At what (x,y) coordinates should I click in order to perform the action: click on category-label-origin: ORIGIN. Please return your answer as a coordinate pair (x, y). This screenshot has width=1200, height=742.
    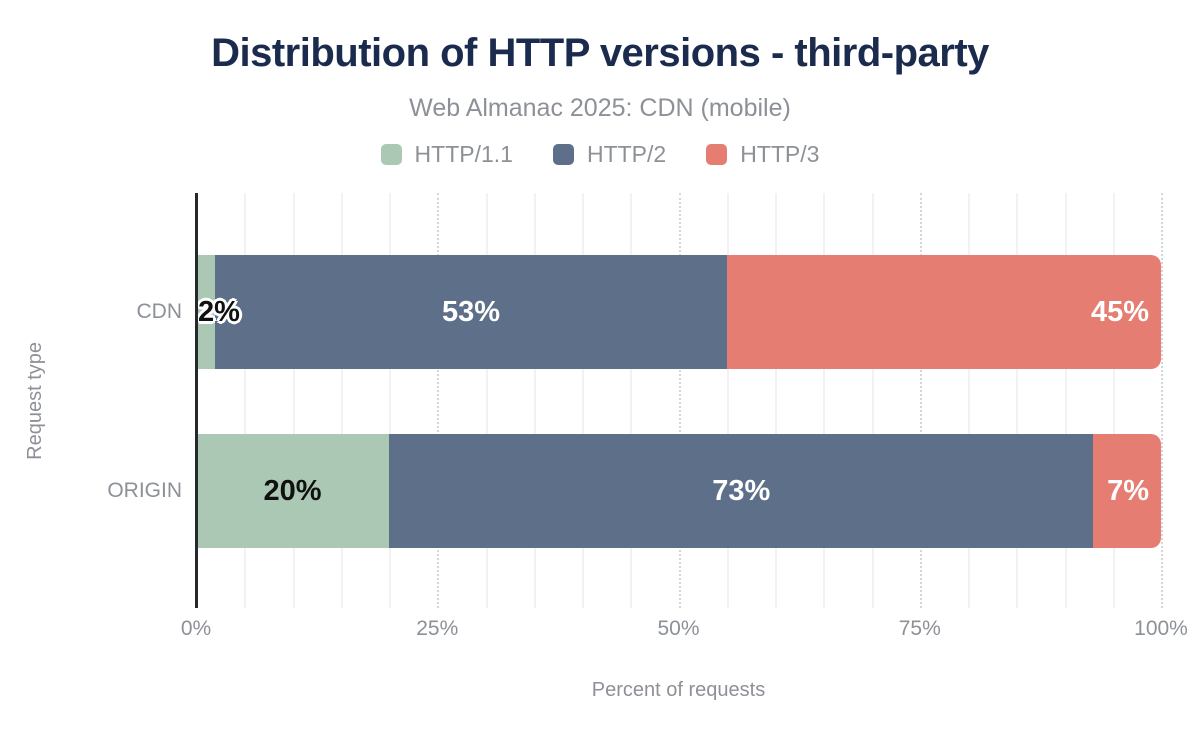
    Looking at the image, I should click on (144, 490).